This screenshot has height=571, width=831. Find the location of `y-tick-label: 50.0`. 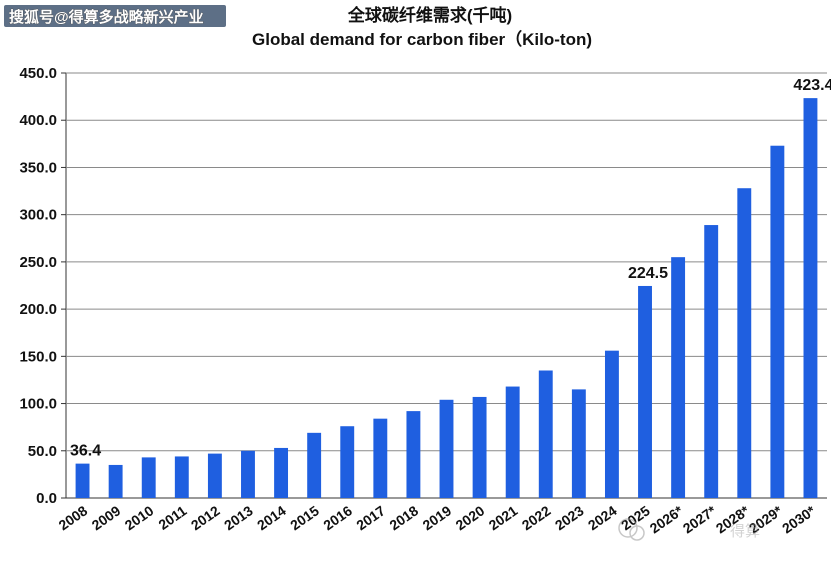

y-tick-label: 50.0 is located at coordinates (42, 451).